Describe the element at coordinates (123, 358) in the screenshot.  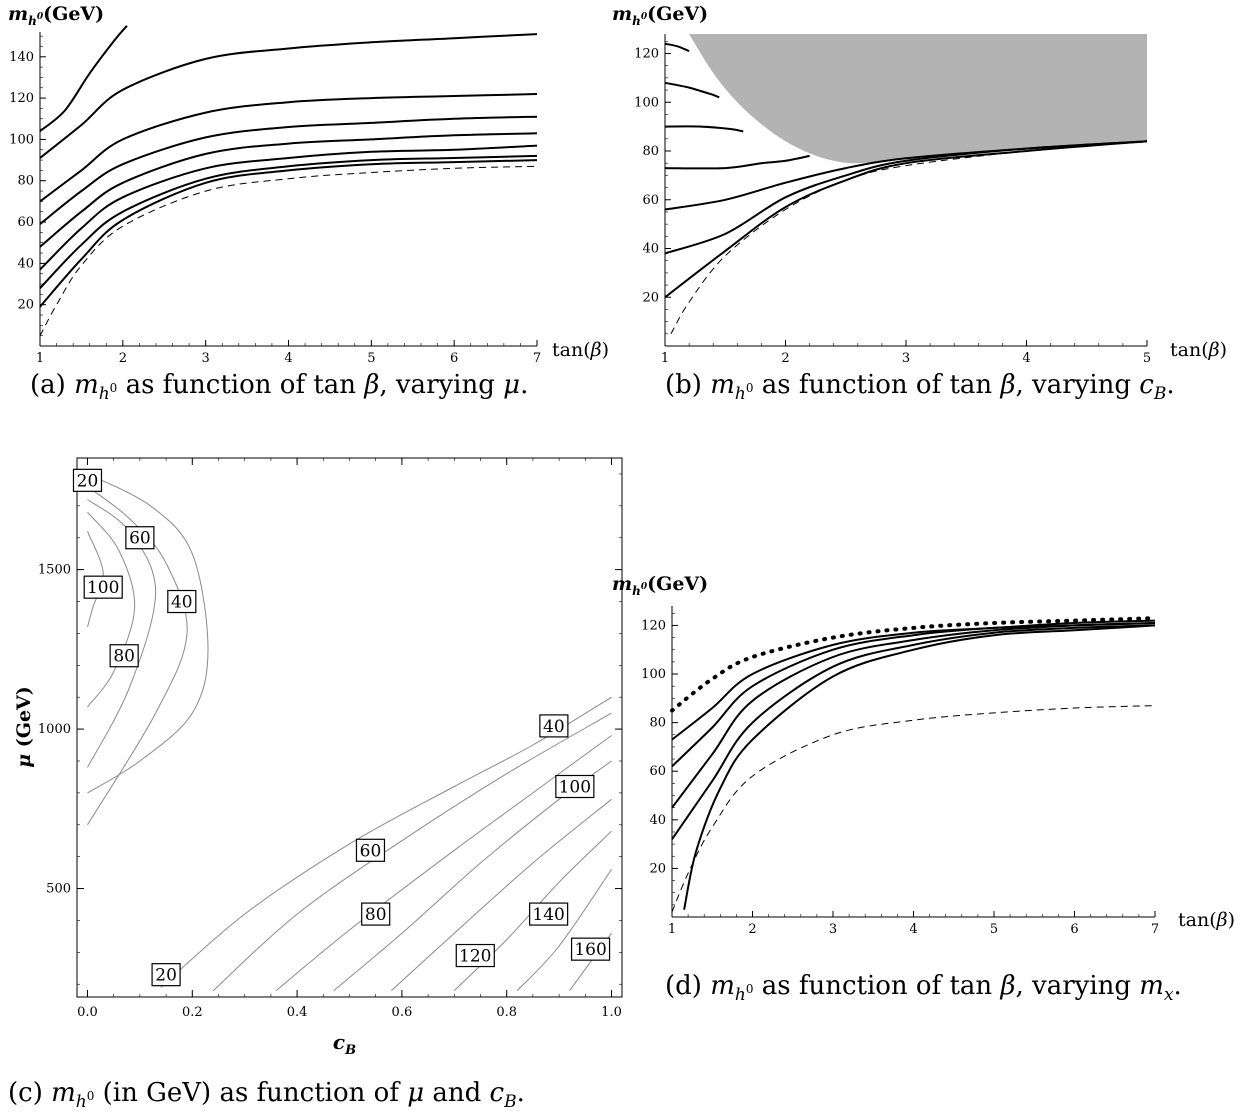
I see `x-tick-label: 2` at that location.